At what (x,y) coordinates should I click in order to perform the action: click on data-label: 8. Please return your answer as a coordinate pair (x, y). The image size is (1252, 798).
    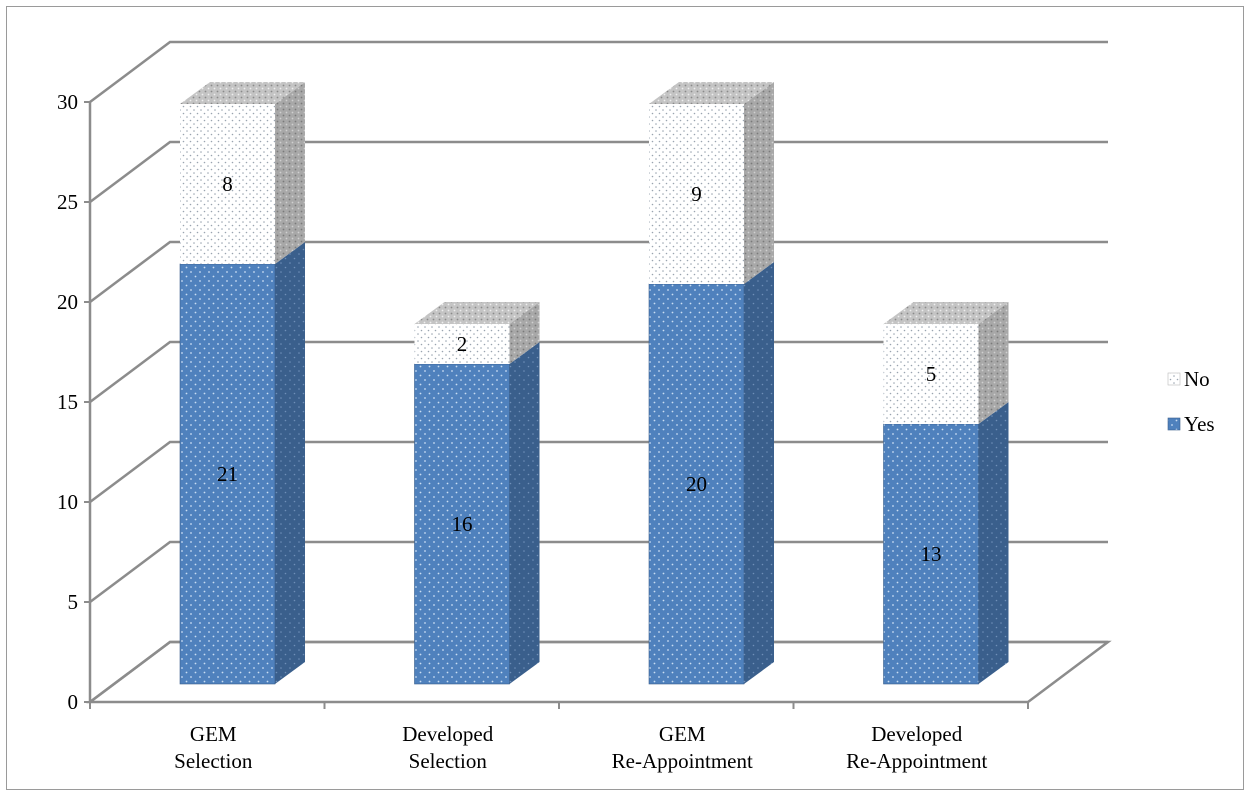
    Looking at the image, I should click on (227, 184).